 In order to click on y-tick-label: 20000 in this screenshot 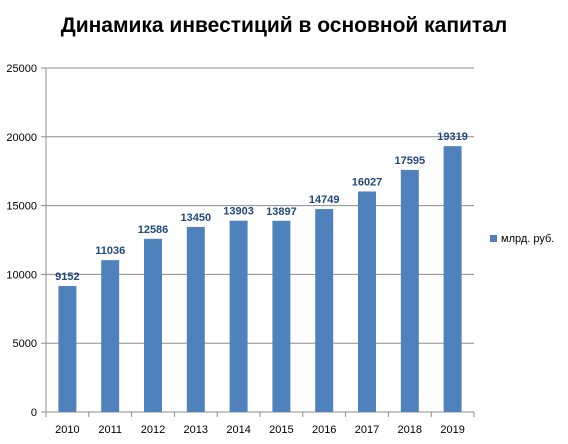, I will do `click(21, 138)`.